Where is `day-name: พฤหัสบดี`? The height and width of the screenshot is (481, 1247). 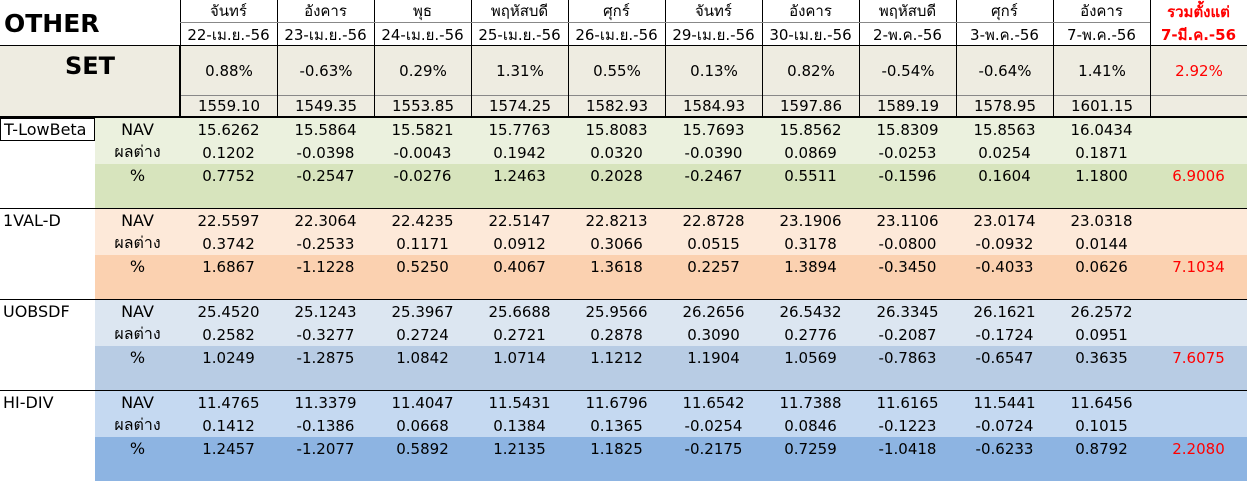
day-name: พฤหัสบดี is located at coordinates (519, 11).